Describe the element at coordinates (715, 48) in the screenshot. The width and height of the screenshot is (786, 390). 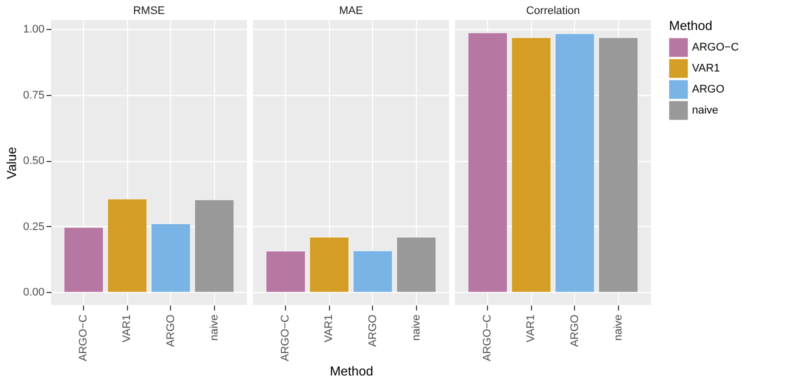
I see `legend-label: ARGO−C` at that location.